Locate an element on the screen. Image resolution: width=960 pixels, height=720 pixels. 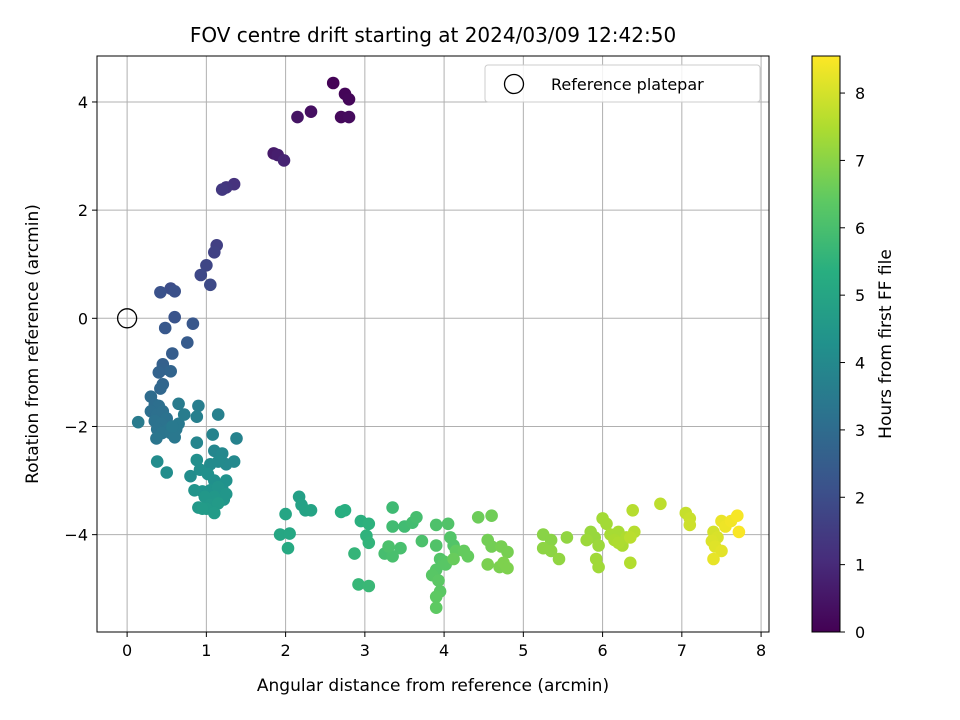
colorbar-tick-label: 0 is located at coordinates (860, 632).